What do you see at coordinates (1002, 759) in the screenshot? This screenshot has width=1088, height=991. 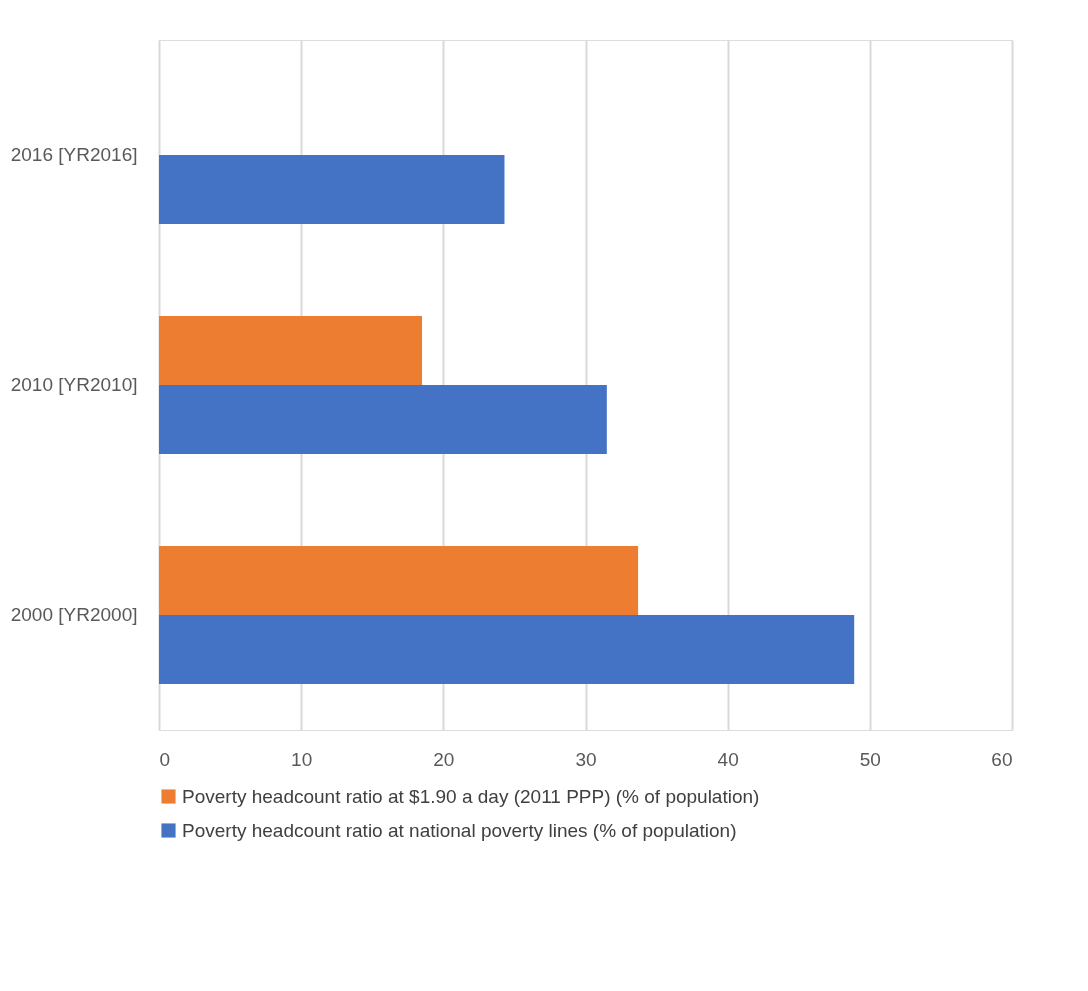 I see `x-tick-label: 60` at bounding box center [1002, 759].